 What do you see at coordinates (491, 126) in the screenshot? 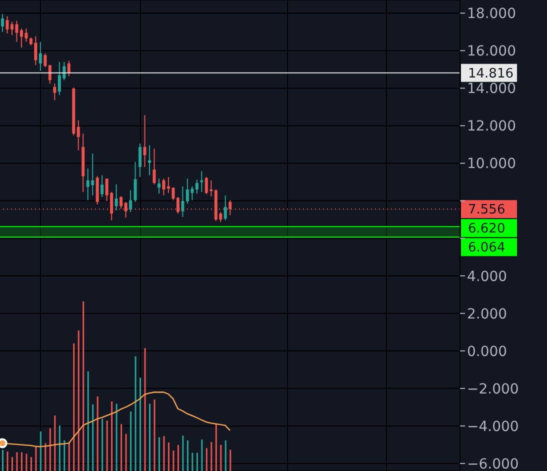
I see `y-tick-label: 12.000` at bounding box center [491, 126].